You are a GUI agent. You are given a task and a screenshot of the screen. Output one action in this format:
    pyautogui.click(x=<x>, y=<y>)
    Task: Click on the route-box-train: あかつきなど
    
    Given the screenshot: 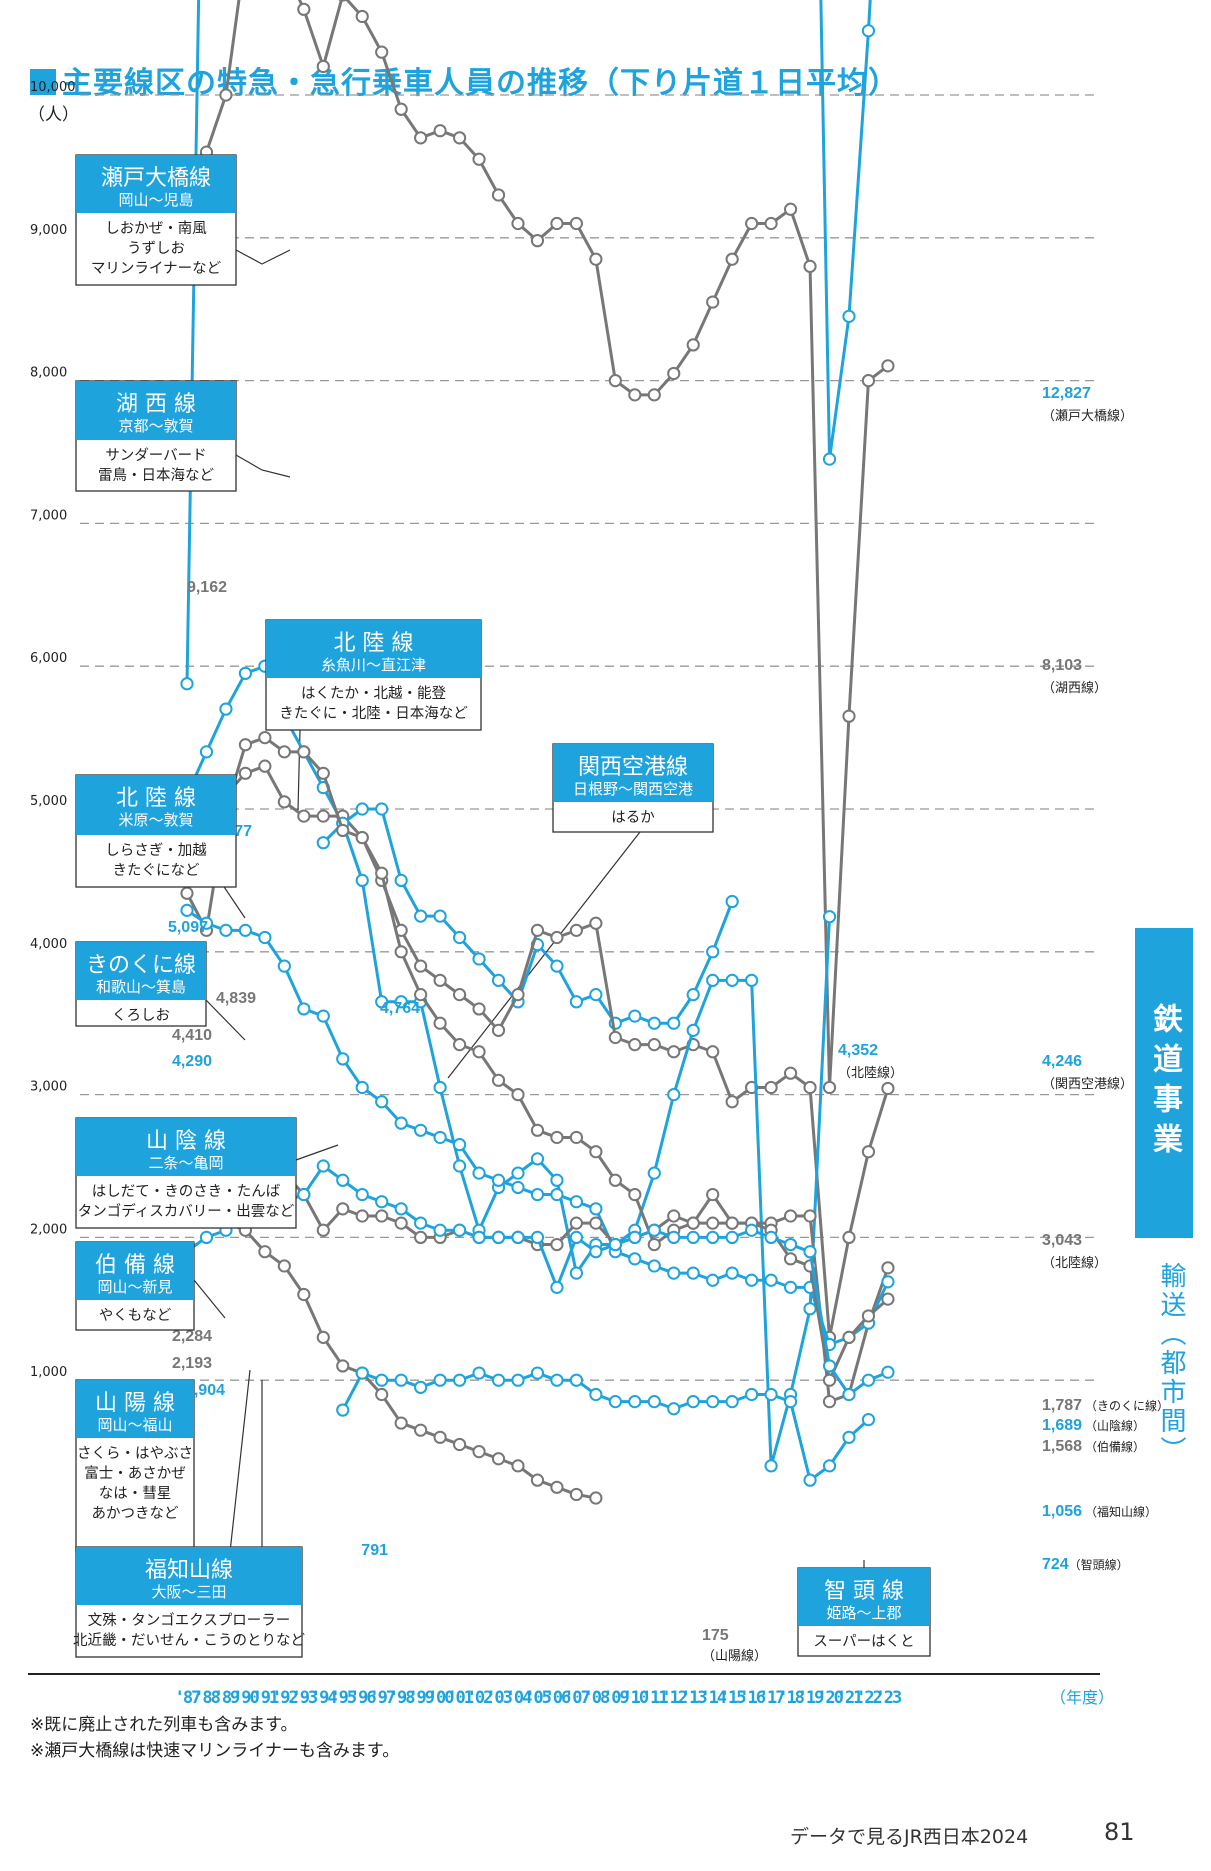 What is the action you would take?
    pyautogui.click(x=135, y=1513)
    